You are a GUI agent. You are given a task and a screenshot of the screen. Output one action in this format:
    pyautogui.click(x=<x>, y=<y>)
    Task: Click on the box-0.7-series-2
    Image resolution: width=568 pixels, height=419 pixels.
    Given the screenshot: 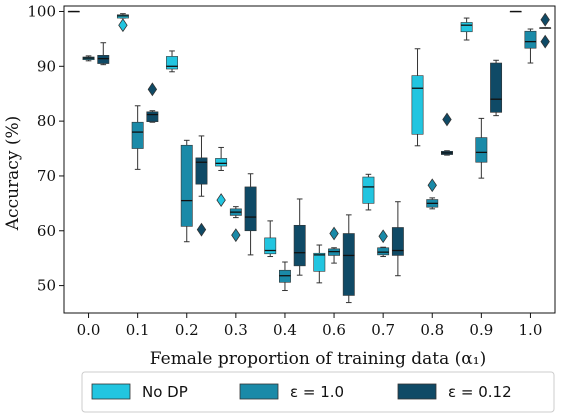 What is the action you would take?
    pyautogui.click(x=383, y=243)
    